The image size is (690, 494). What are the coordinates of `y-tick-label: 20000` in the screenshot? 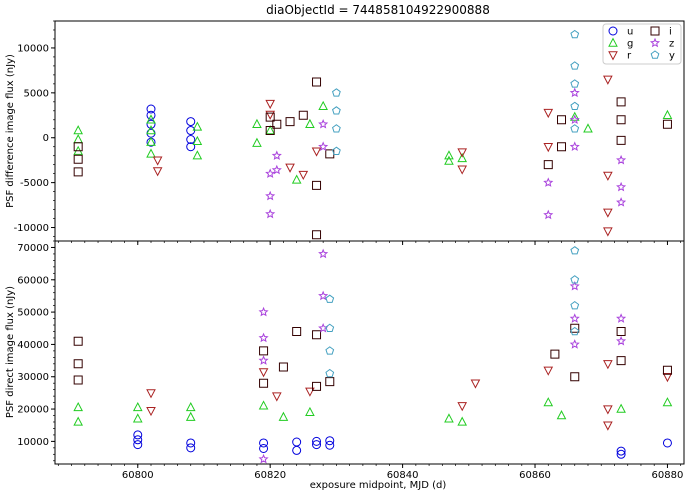 It's located at (33, 410).